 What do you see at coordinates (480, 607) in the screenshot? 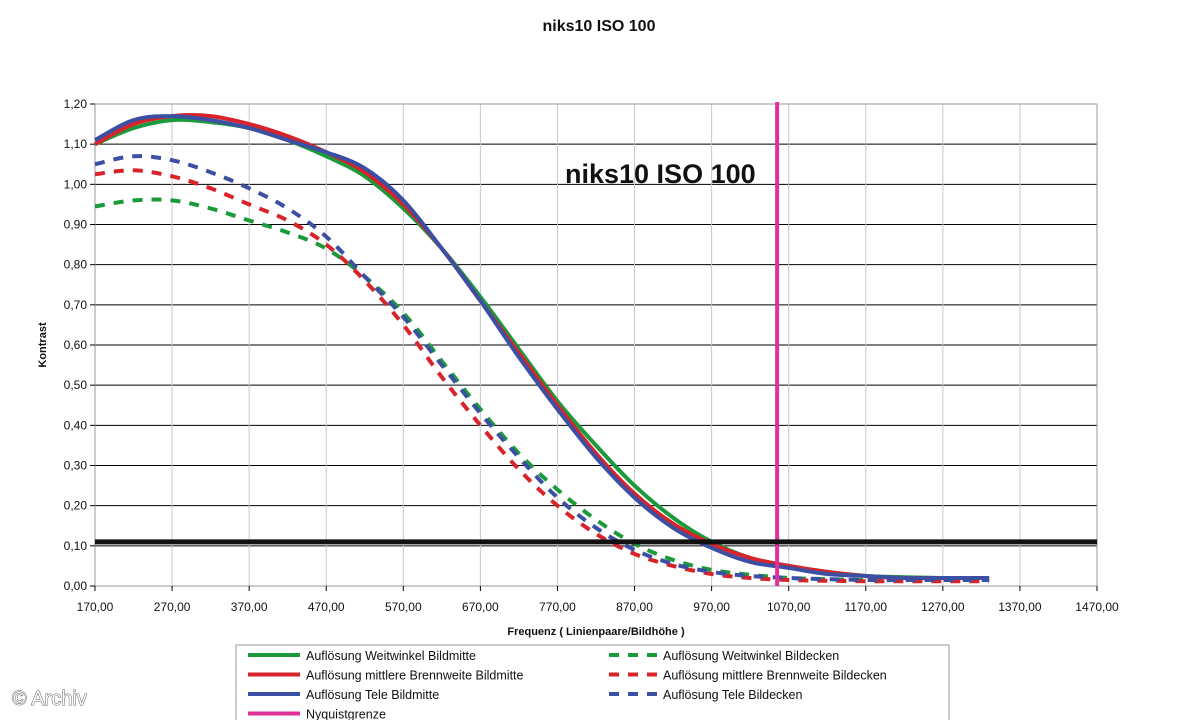
I see `x-tick-label: 670,00` at bounding box center [480, 607].